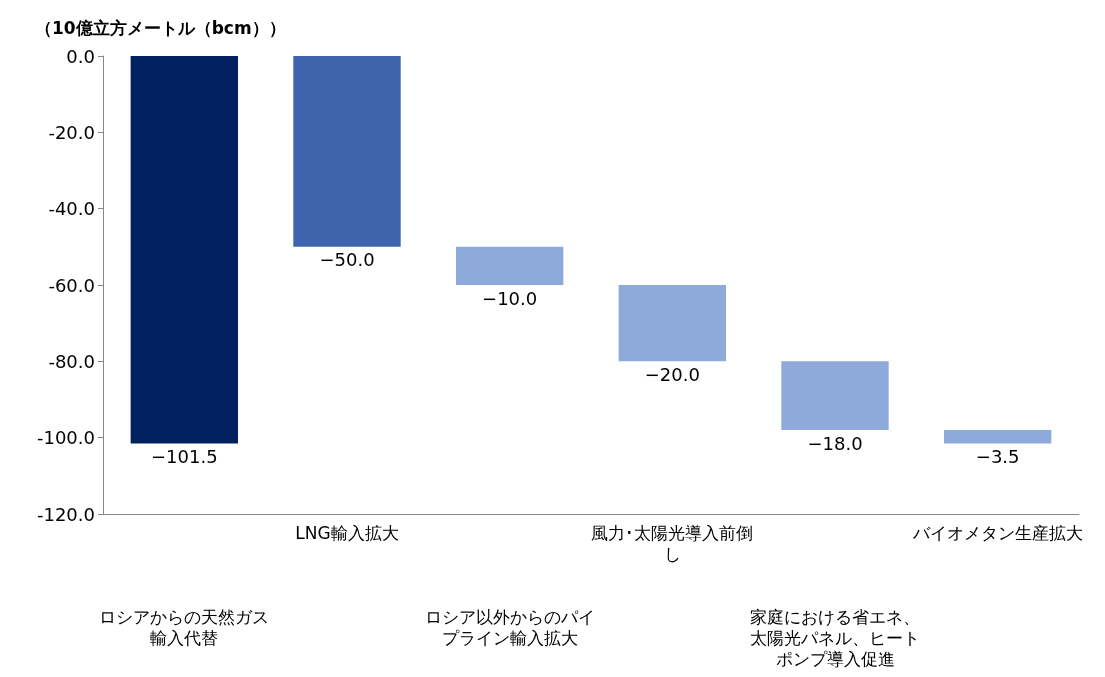  What do you see at coordinates (71, 361) in the screenshot?
I see `y-tick-label: -80.0` at bounding box center [71, 361].